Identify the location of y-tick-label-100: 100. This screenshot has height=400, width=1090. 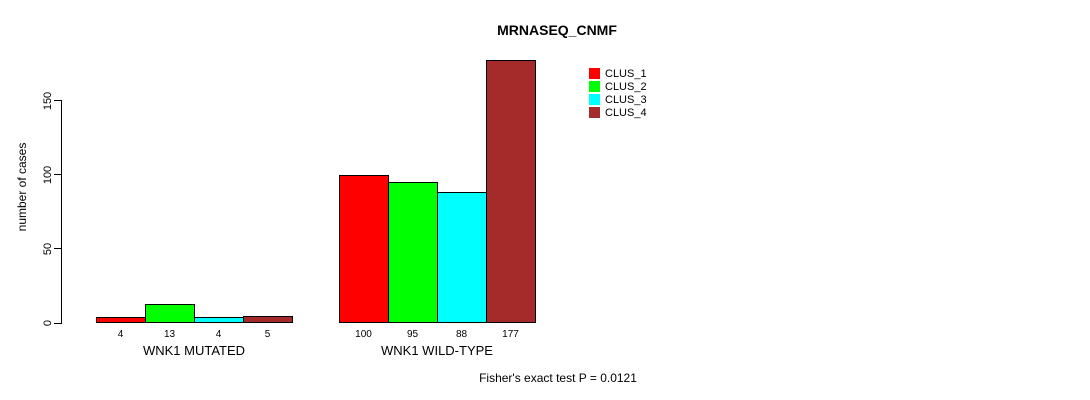
(48, 174).